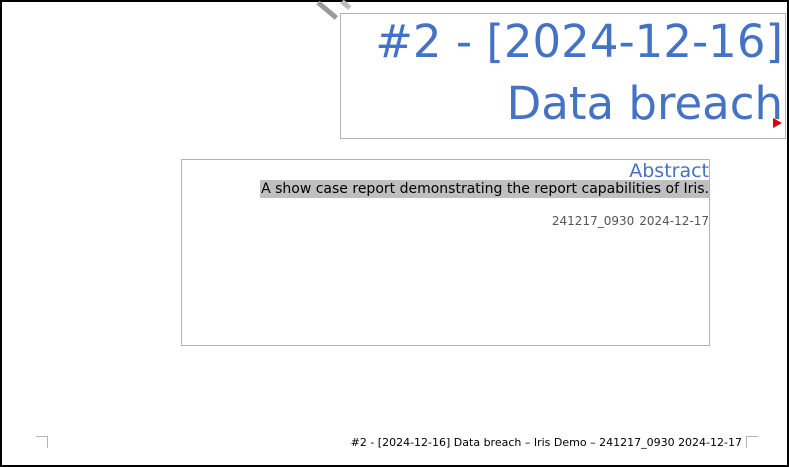 Image resolution: width=789 pixels, height=467 pixels. Describe the element at coordinates (752, 442) in the screenshot. I see `footer-corner-mark-right` at that location.